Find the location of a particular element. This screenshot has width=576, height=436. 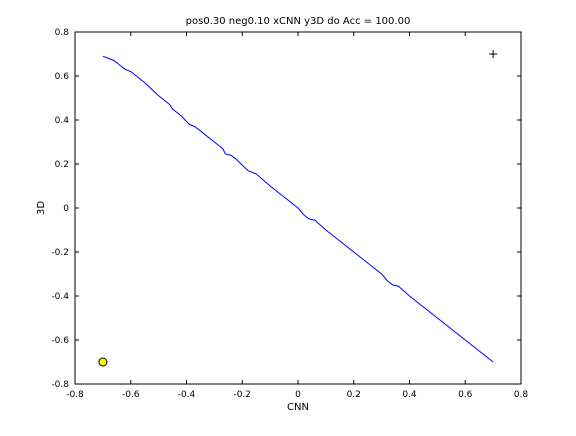

y-tick-label: 0.8 is located at coordinates (62, 33).